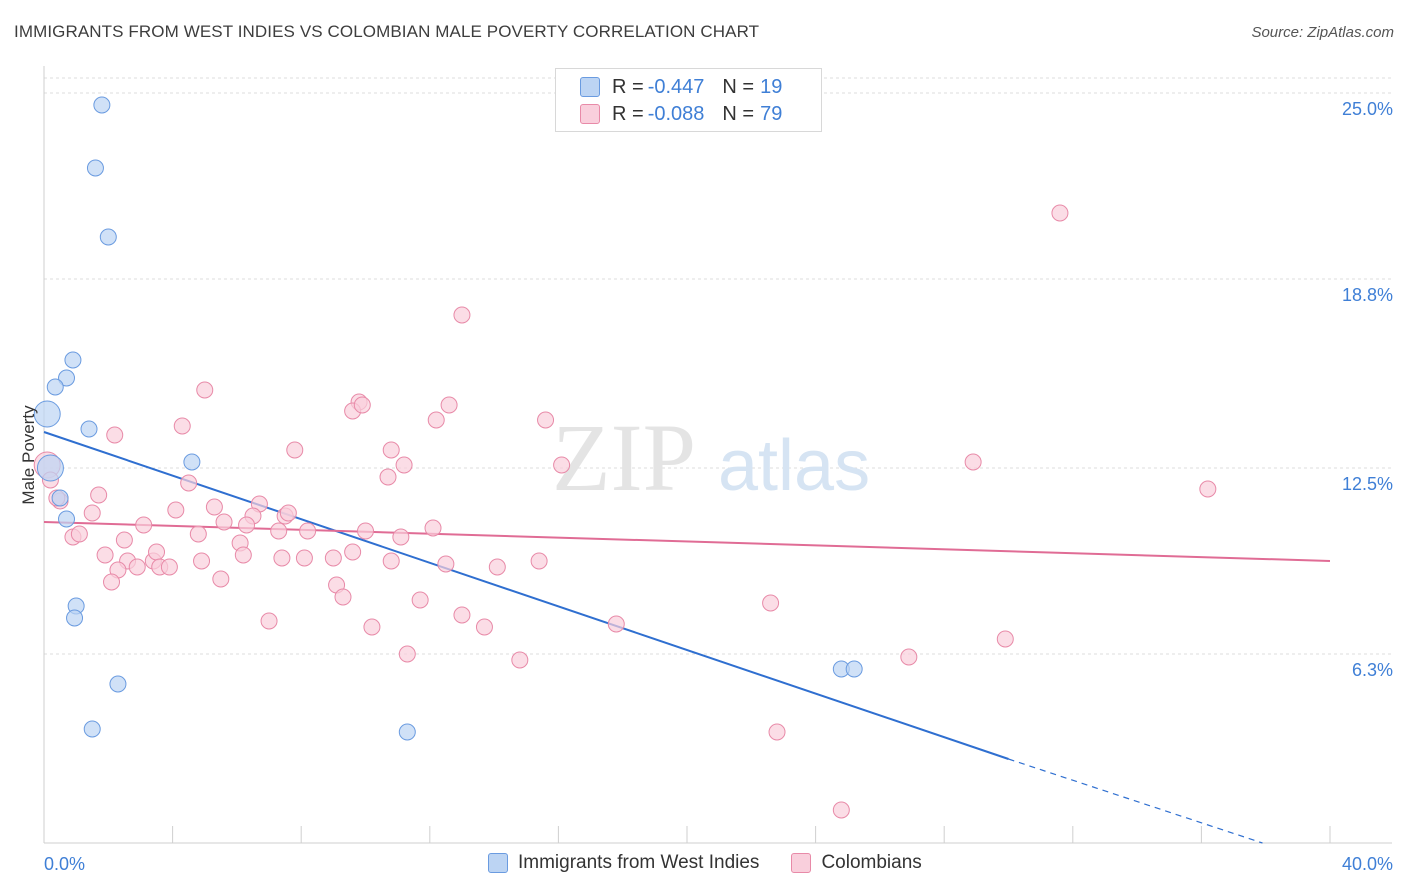 This screenshot has height=892, width=1406. I want to click on legend-r-value: -0.088, so click(676, 113).